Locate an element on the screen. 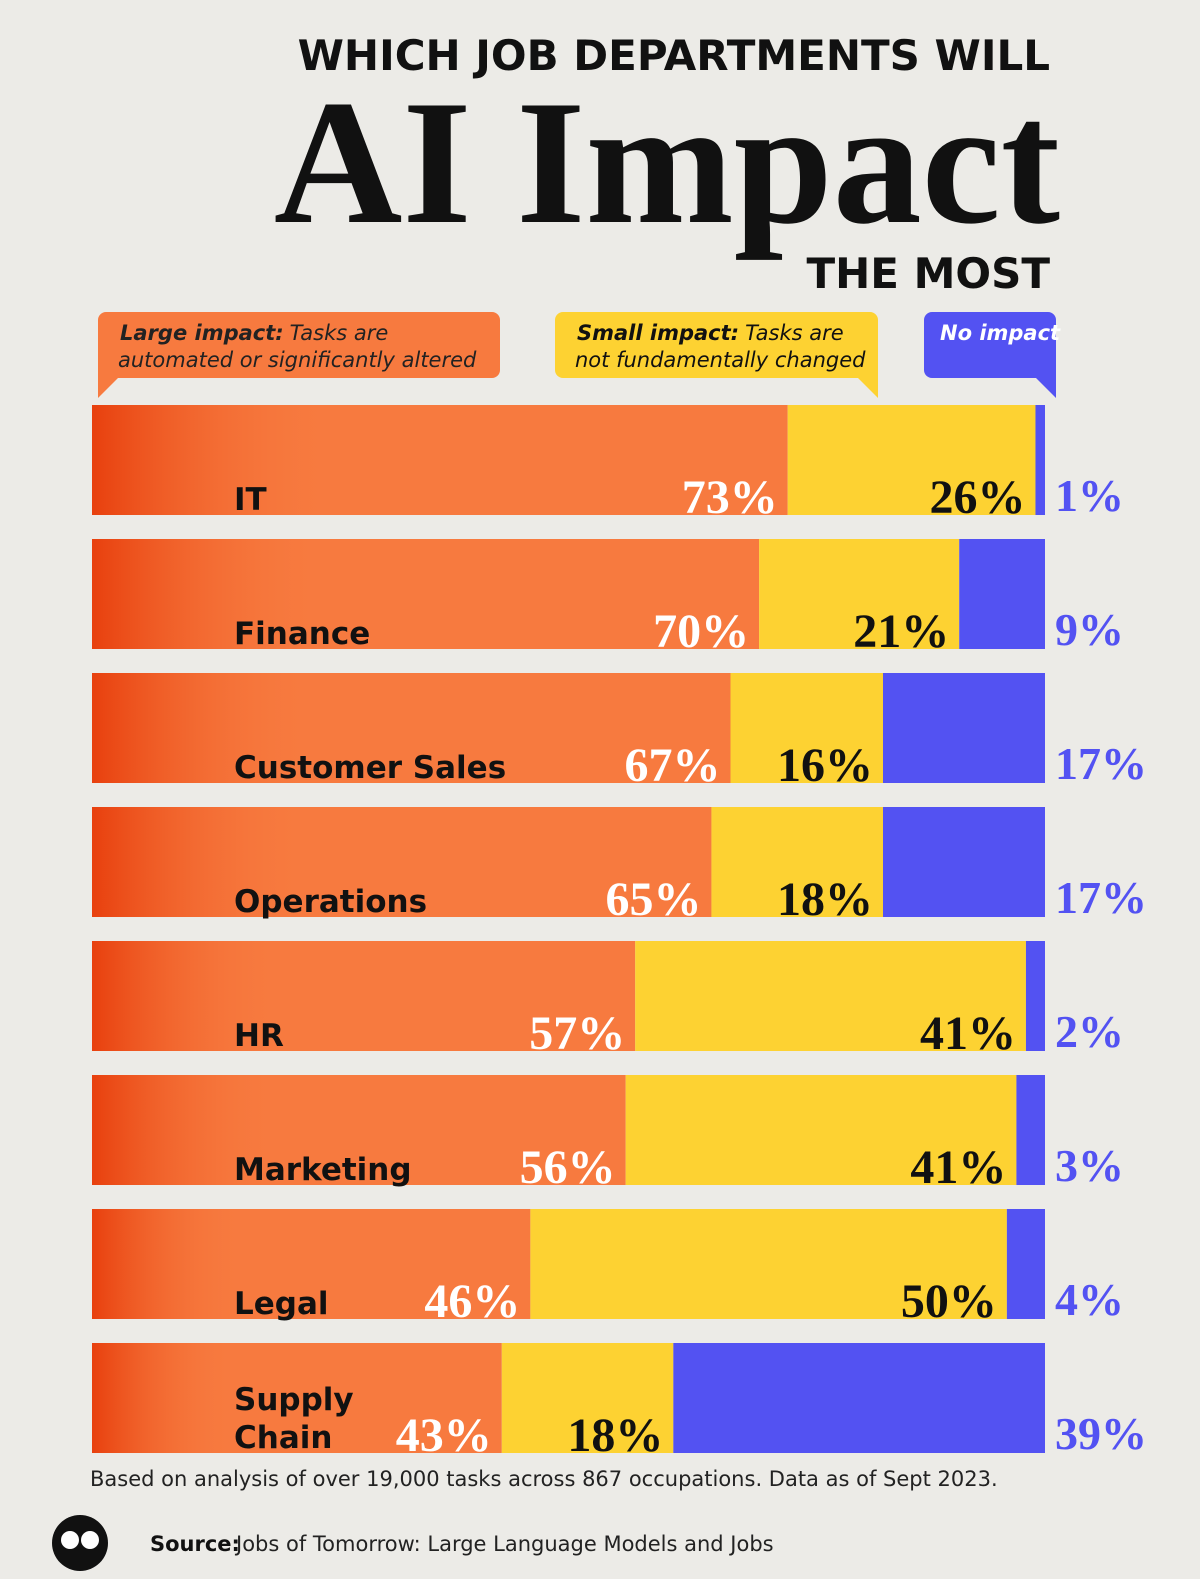 This screenshot has height=1579, width=1200. value-label: 21% is located at coordinates (901, 631).